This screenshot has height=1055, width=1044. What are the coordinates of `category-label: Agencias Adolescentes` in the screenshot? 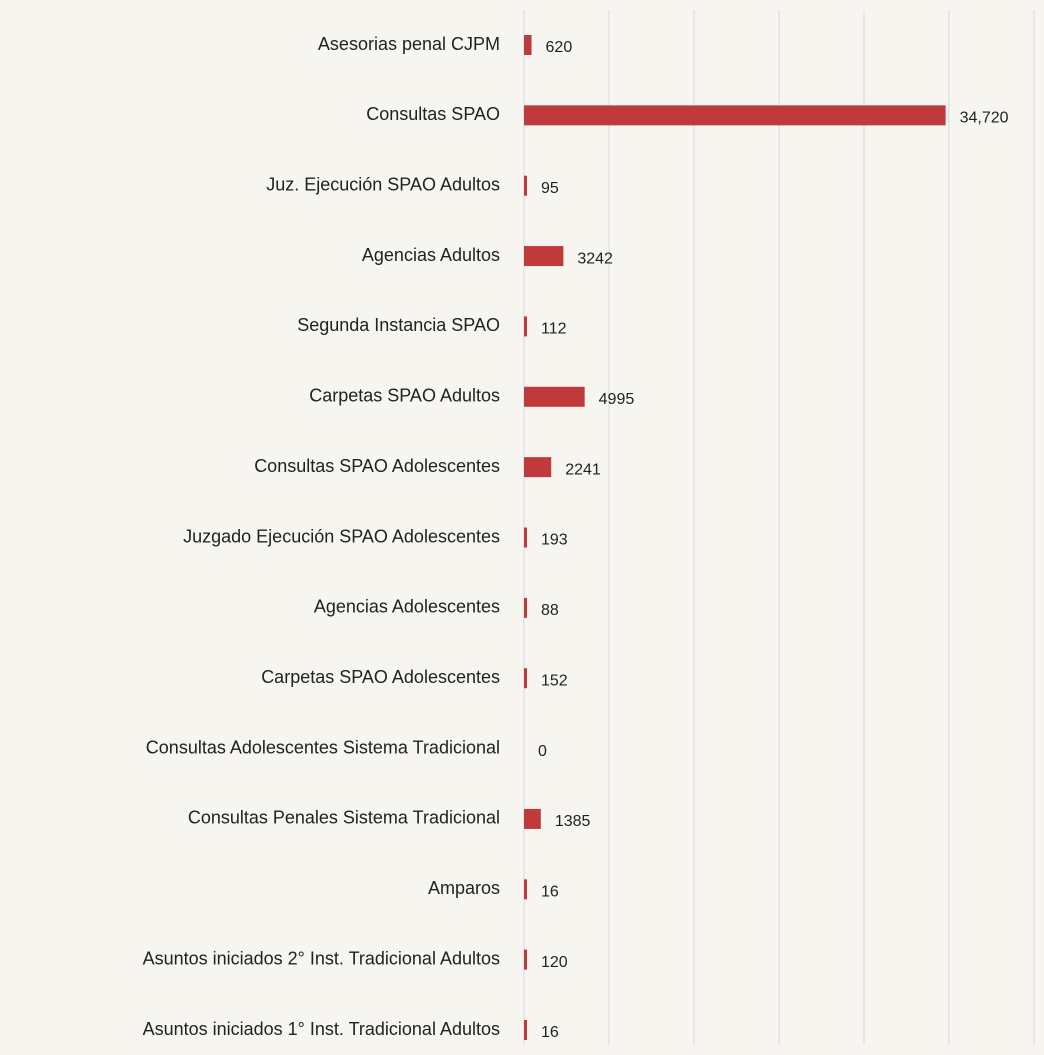 It's located at (407, 607).